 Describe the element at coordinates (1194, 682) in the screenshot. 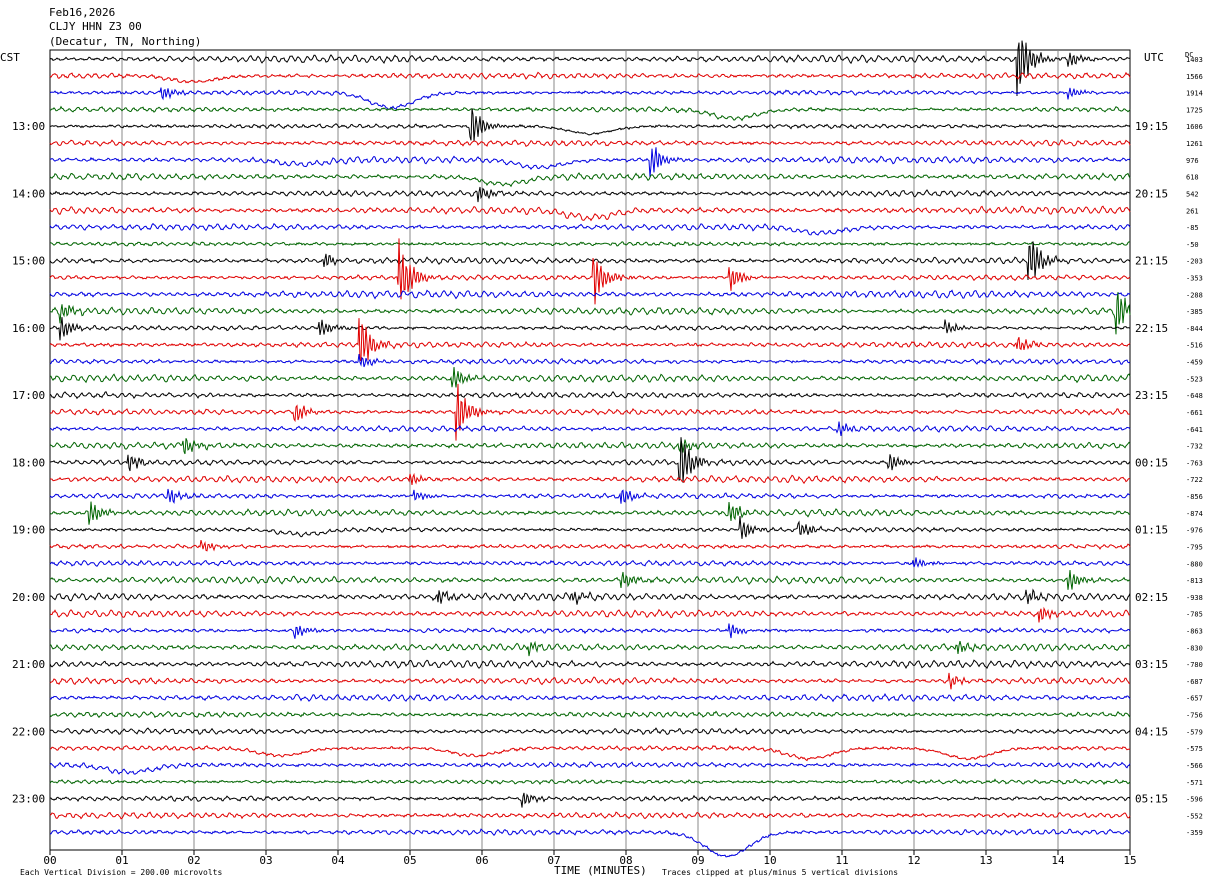

I see `dc-offset-label: -687` at that location.